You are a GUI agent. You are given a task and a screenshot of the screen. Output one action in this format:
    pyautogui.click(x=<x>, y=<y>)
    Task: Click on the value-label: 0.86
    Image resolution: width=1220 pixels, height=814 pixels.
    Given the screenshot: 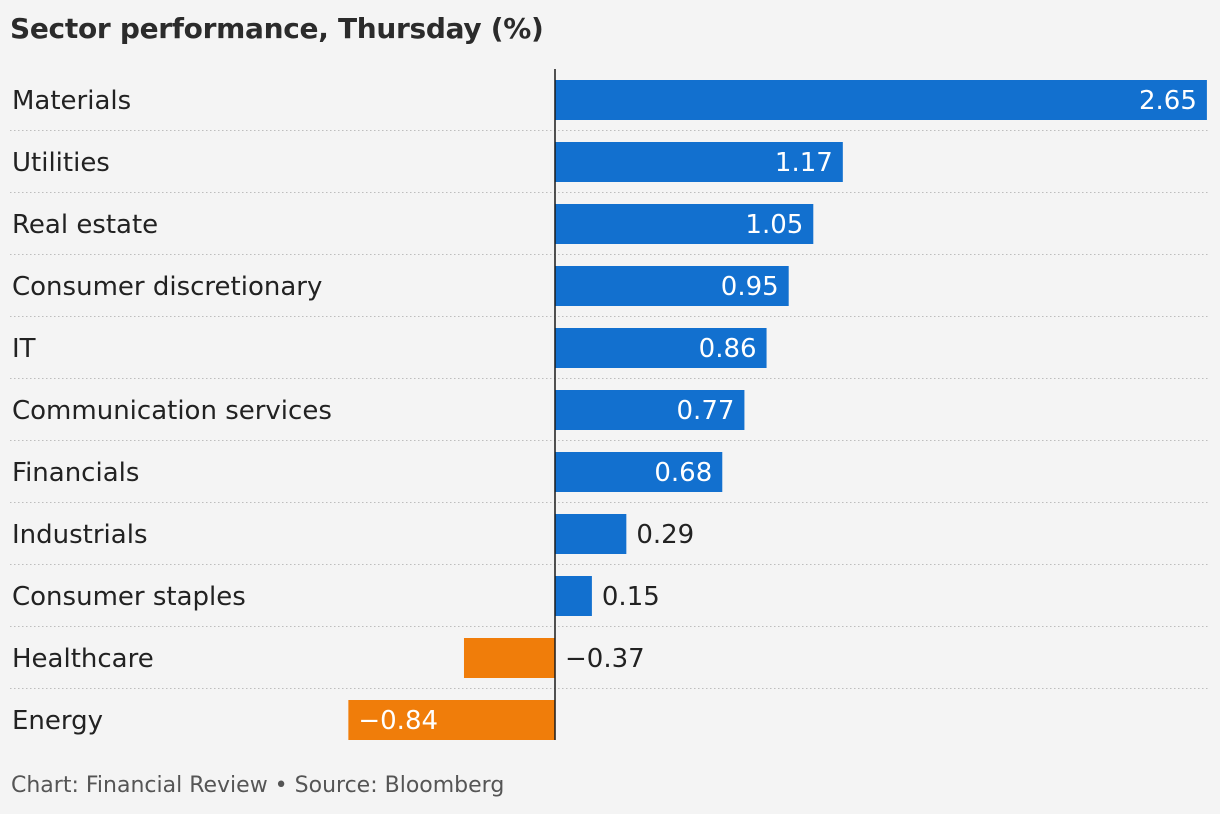 What is the action you would take?
    pyautogui.click(x=728, y=349)
    